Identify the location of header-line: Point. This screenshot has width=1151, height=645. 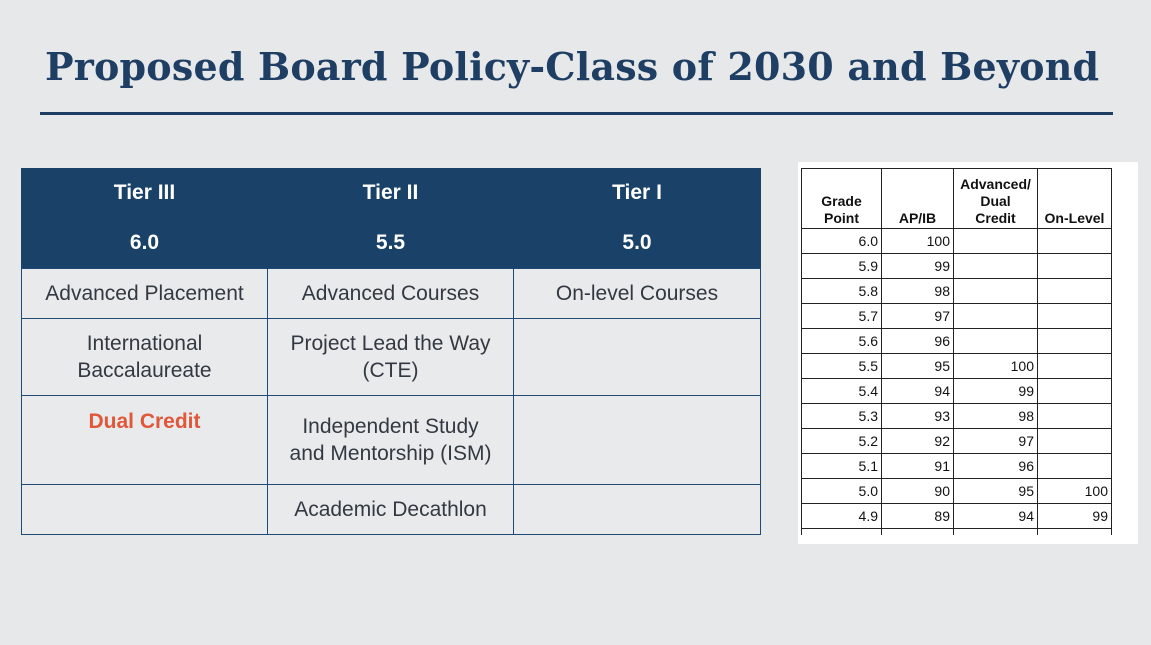
(841, 218).